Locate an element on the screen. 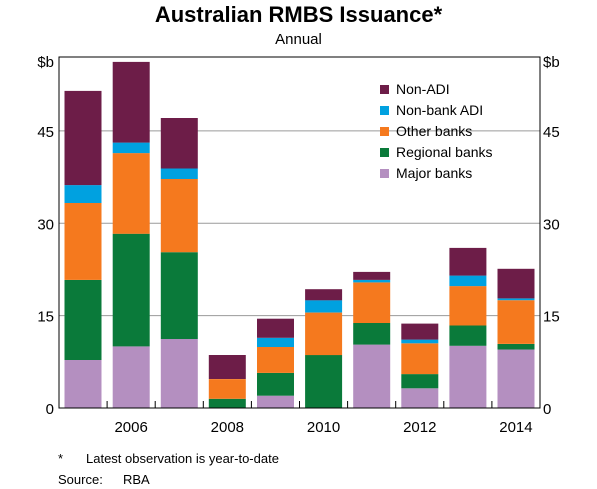 Image resolution: width=597 pixels, height=489 pixels. legend-label: Other banks is located at coordinates (434, 131).